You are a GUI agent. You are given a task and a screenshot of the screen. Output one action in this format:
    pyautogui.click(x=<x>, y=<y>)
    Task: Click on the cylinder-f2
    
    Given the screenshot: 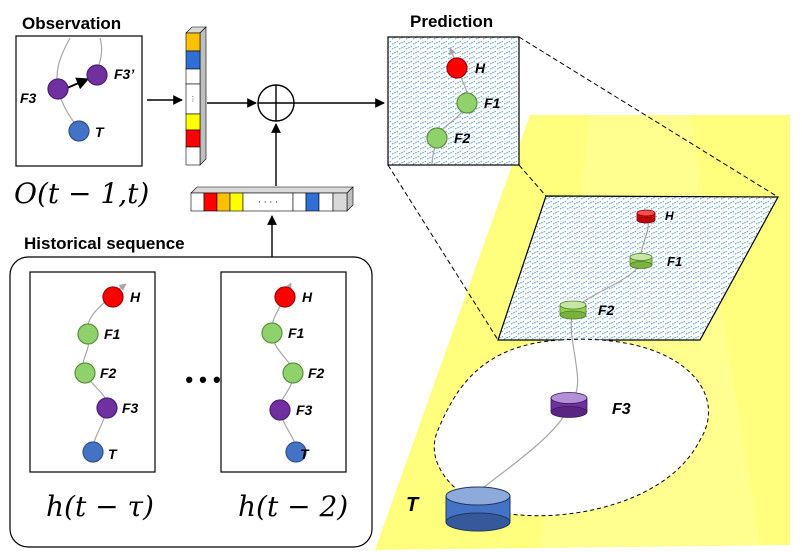 What is the action you would take?
    pyautogui.click(x=573, y=310)
    